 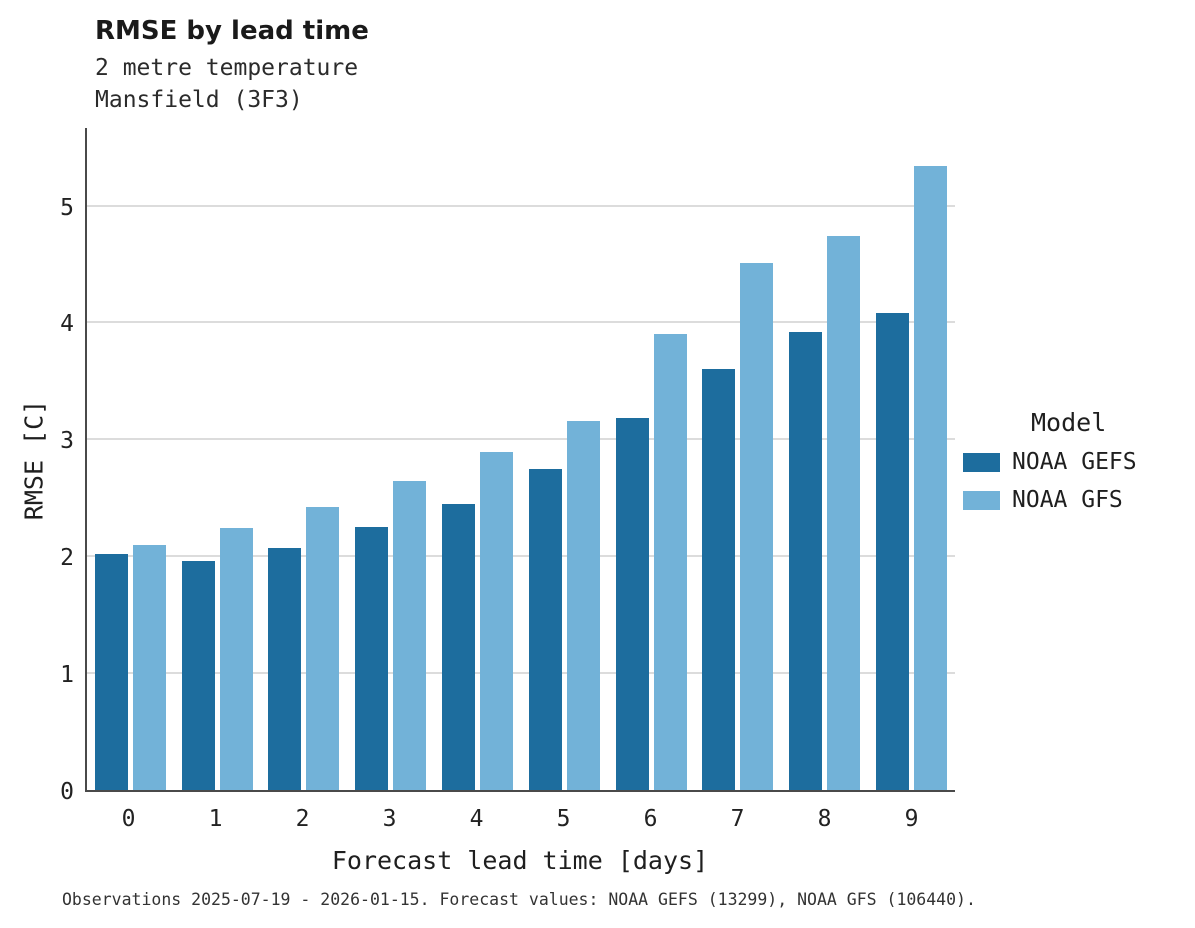 What do you see at coordinates (521, 673) in the screenshot?
I see `gridline-y1` at bounding box center [521, 673].